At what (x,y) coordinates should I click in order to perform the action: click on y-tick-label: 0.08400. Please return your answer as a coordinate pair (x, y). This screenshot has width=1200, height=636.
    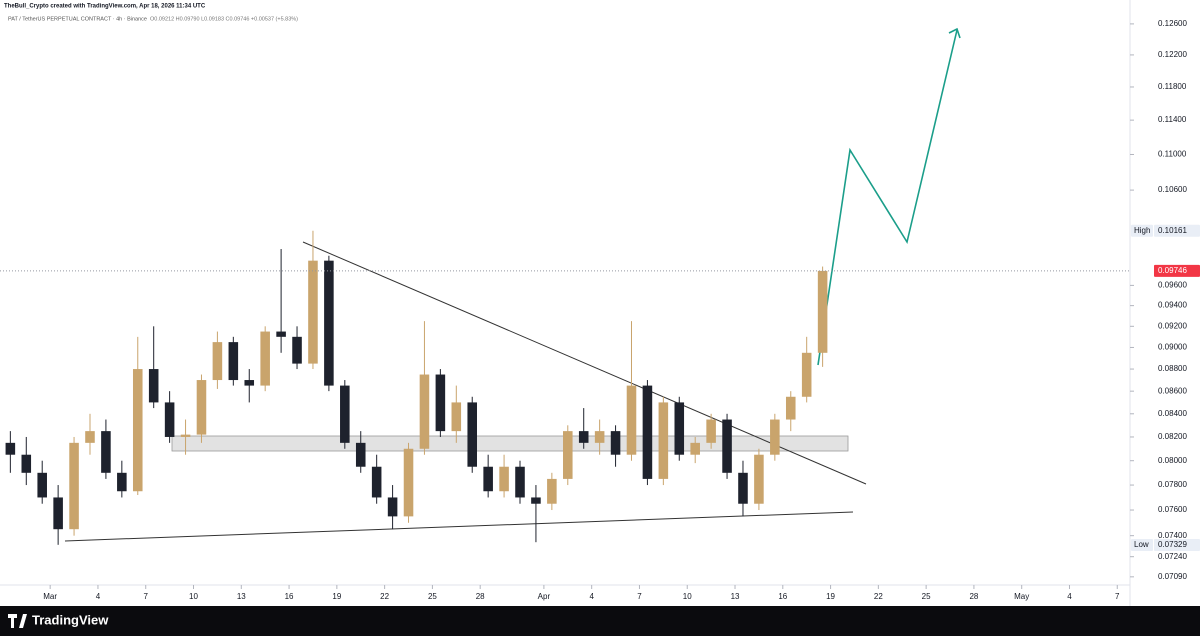
    Looking at the image, I should click on (1172, 413).